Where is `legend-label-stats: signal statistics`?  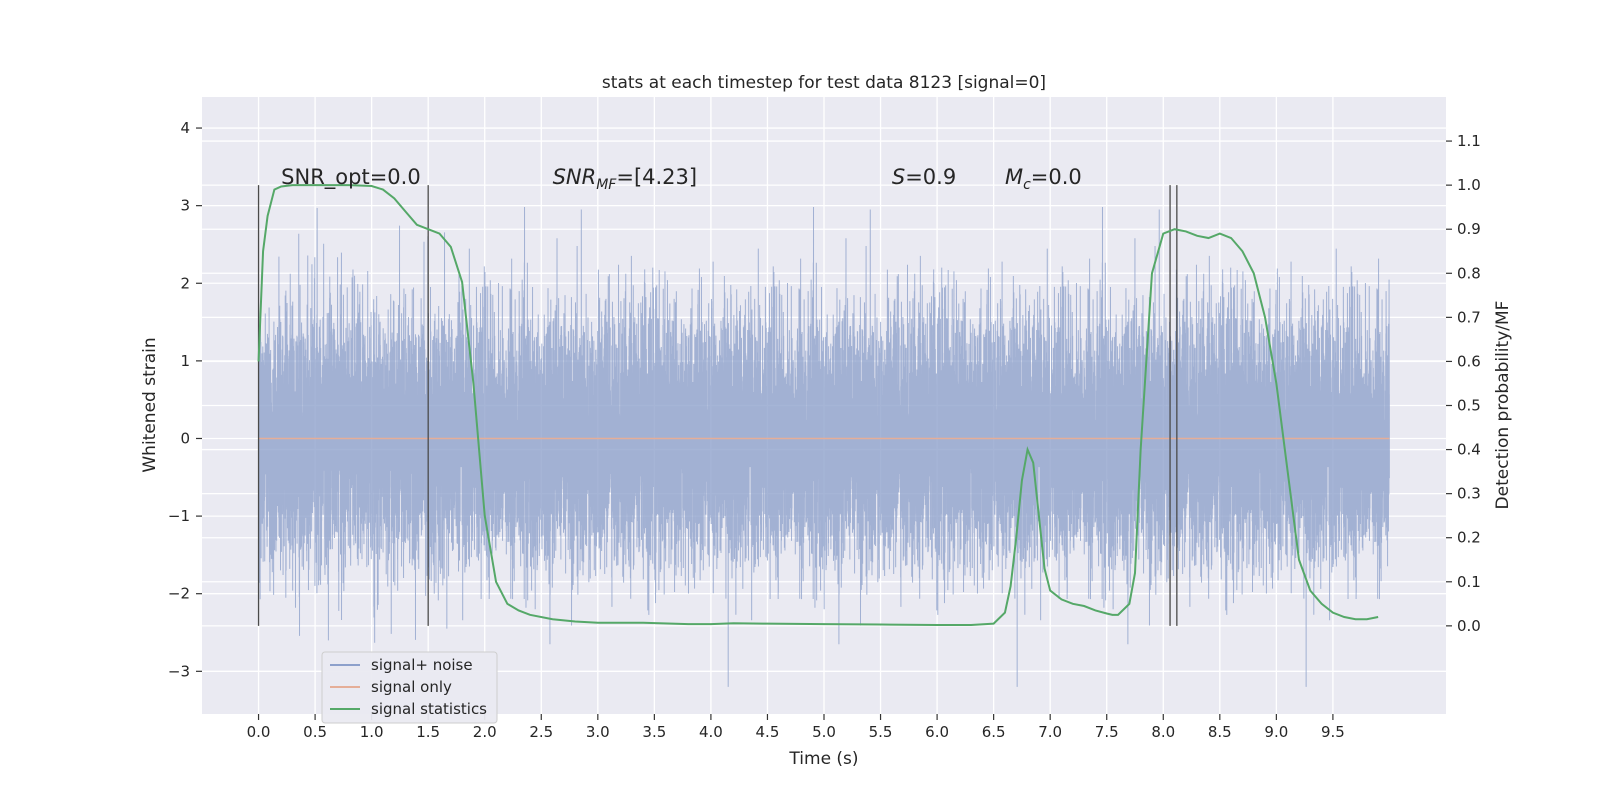 legend-label-stats: signal statistics is located at coordinates (429, 709).